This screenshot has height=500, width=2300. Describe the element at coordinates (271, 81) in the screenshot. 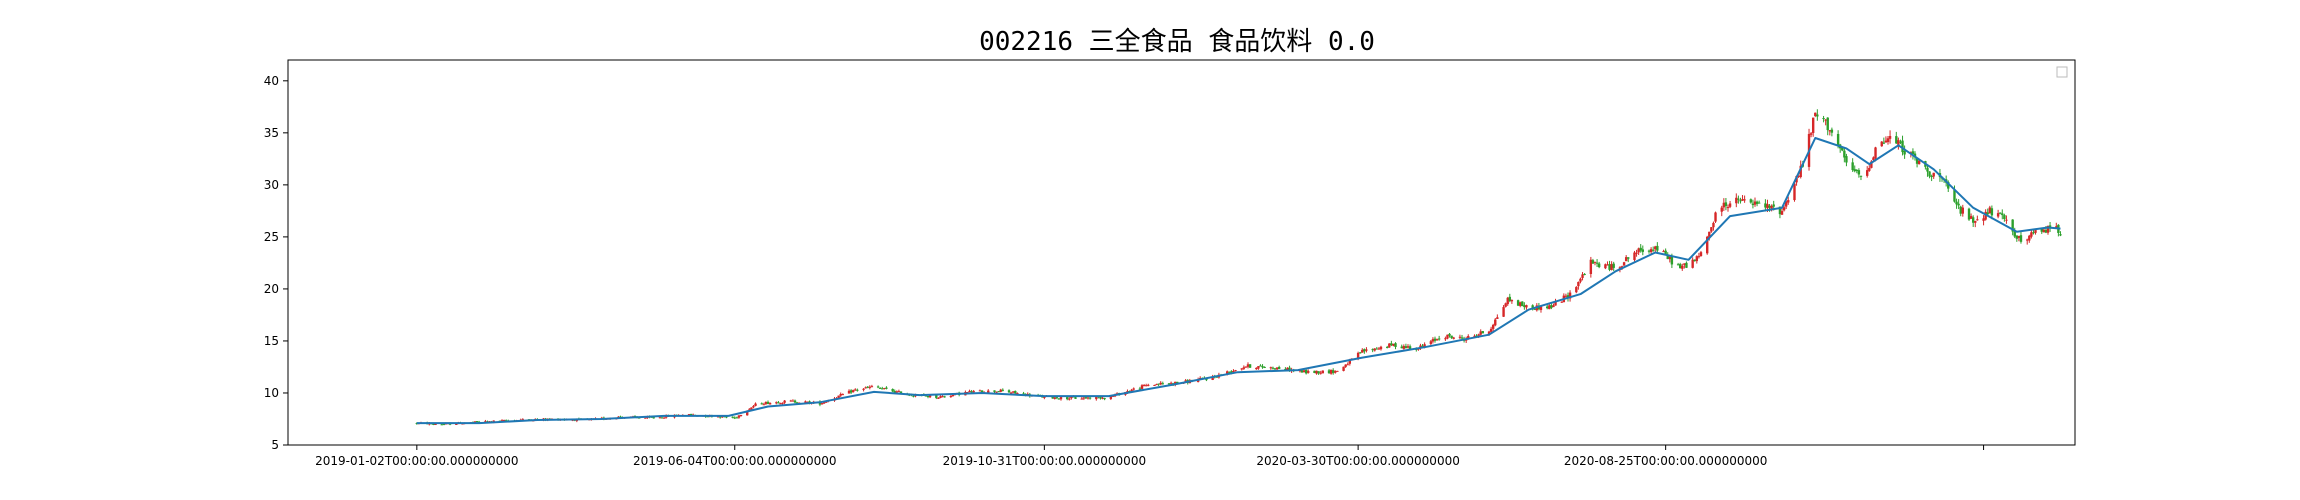

I see `y-tick-label: 40` at that location.